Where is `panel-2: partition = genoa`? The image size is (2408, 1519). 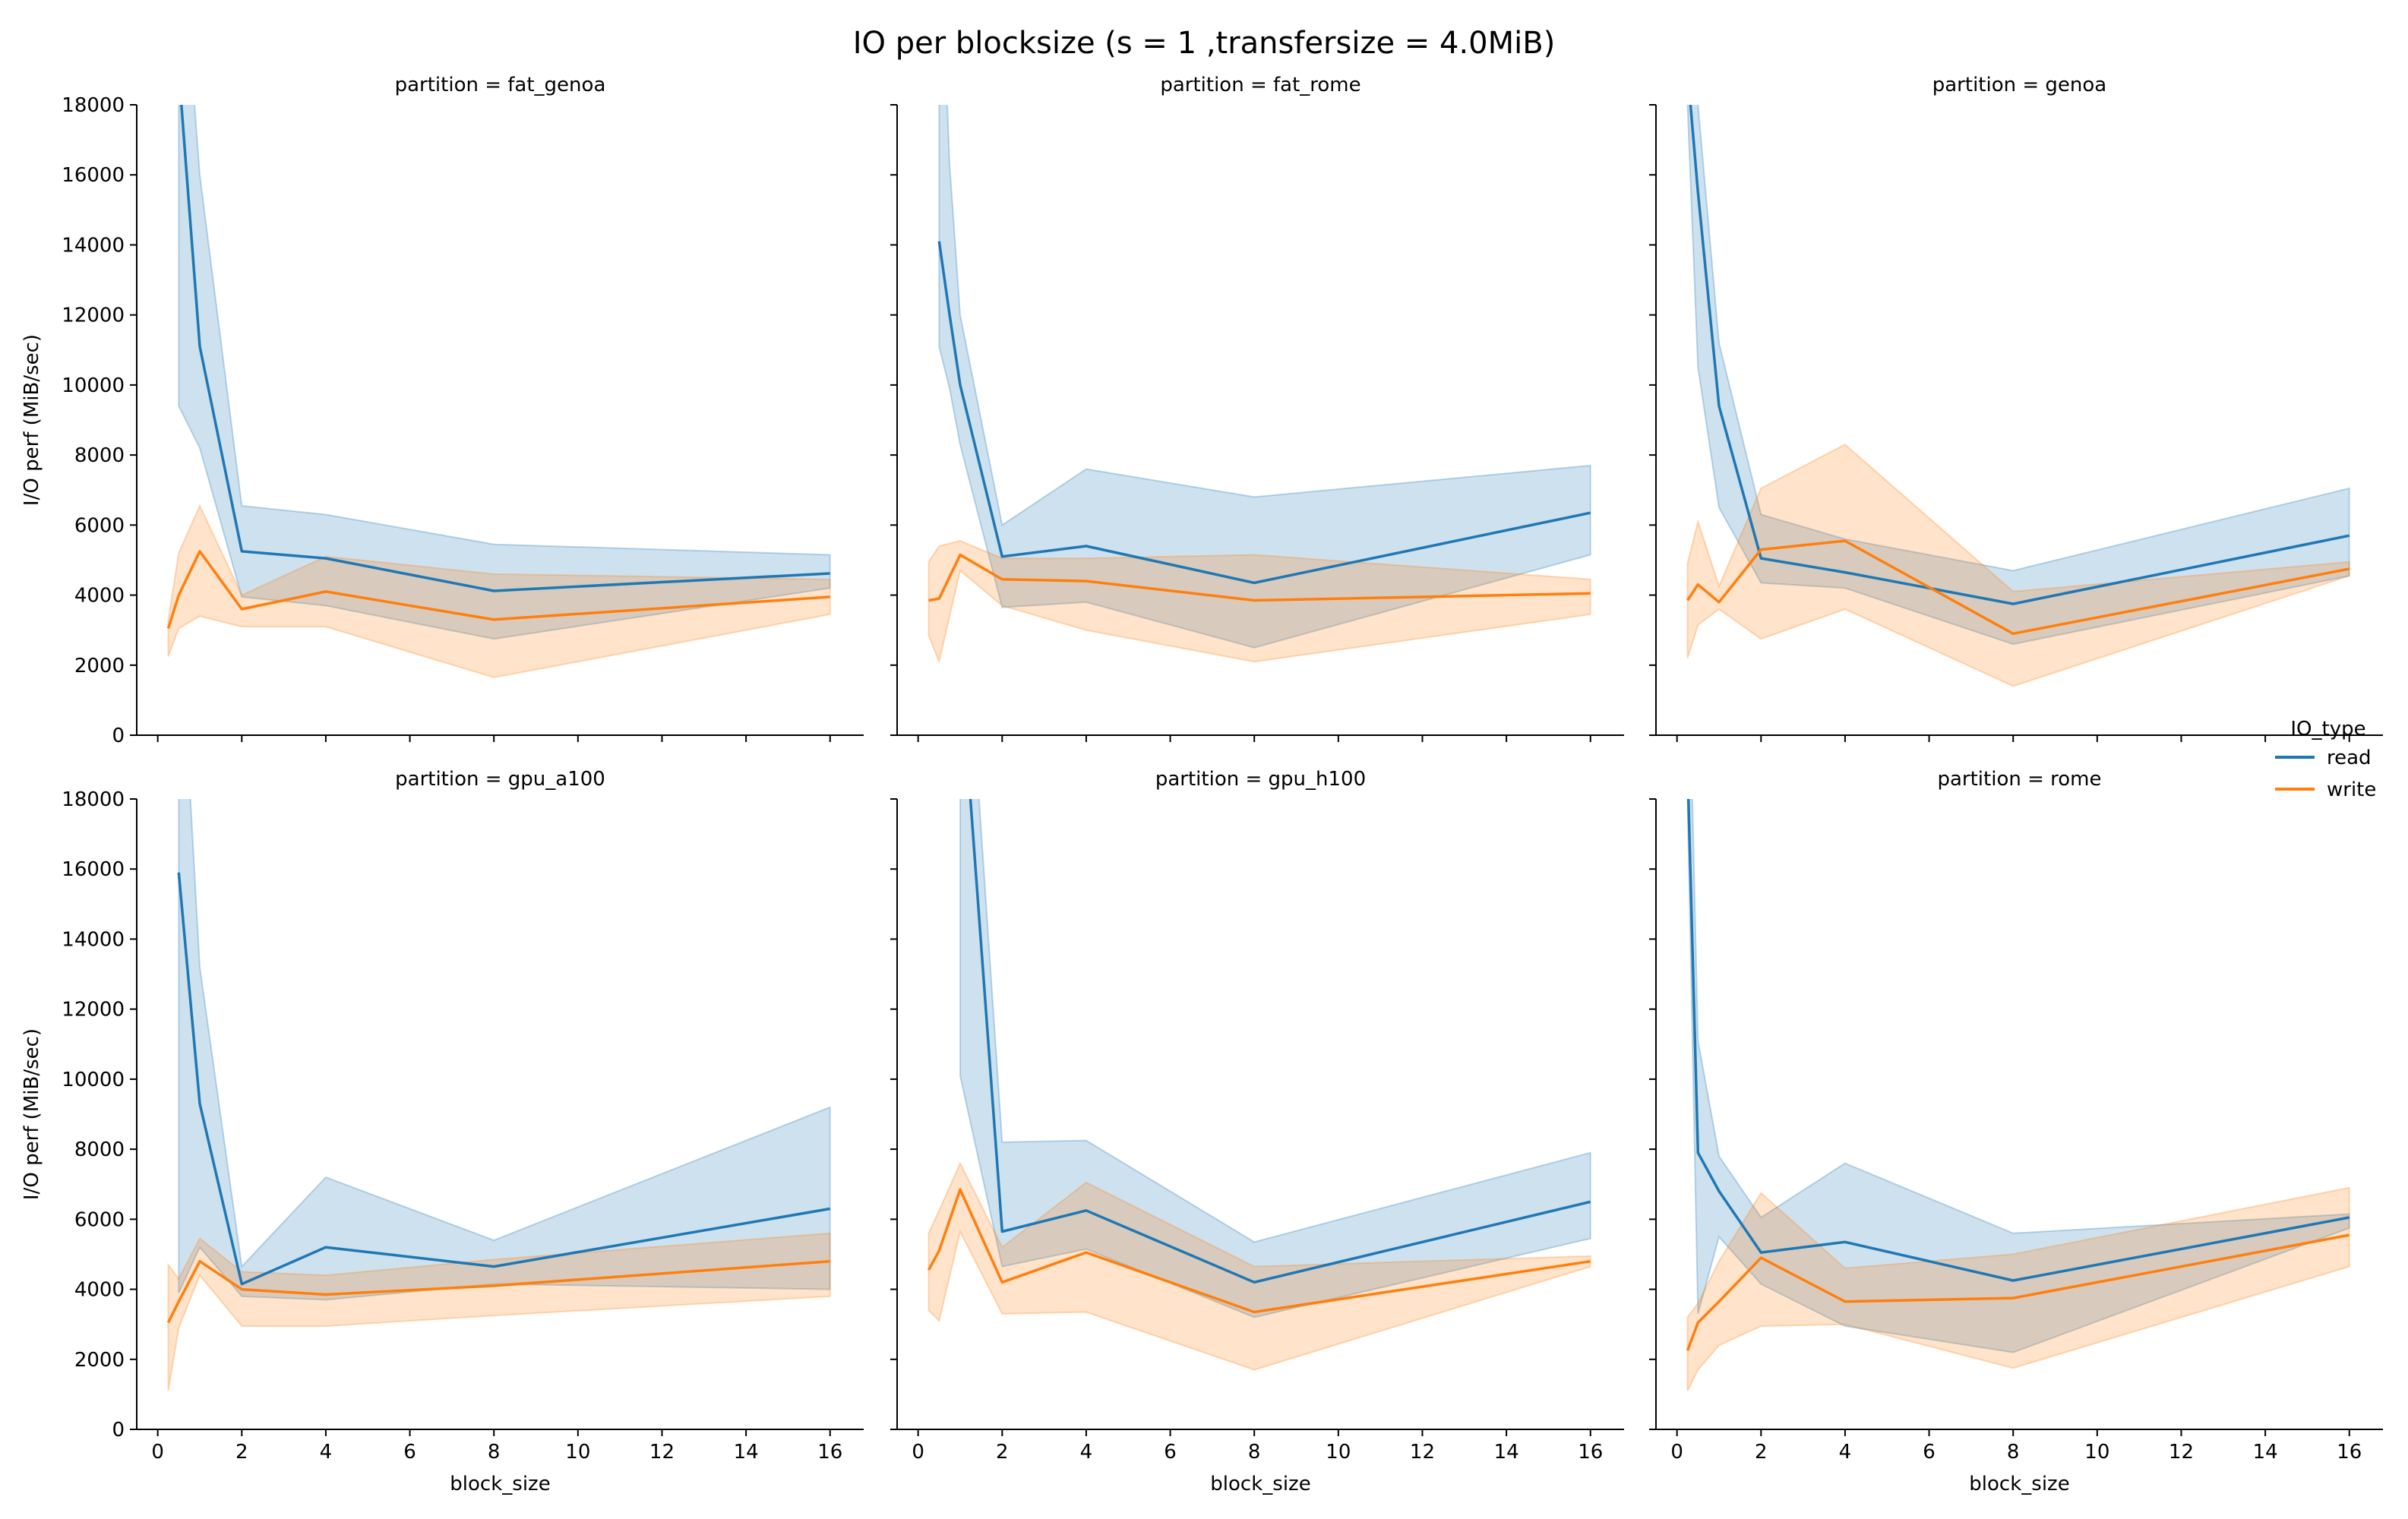 panel-2: partition = genoa is located at coordinates (2016, 408).